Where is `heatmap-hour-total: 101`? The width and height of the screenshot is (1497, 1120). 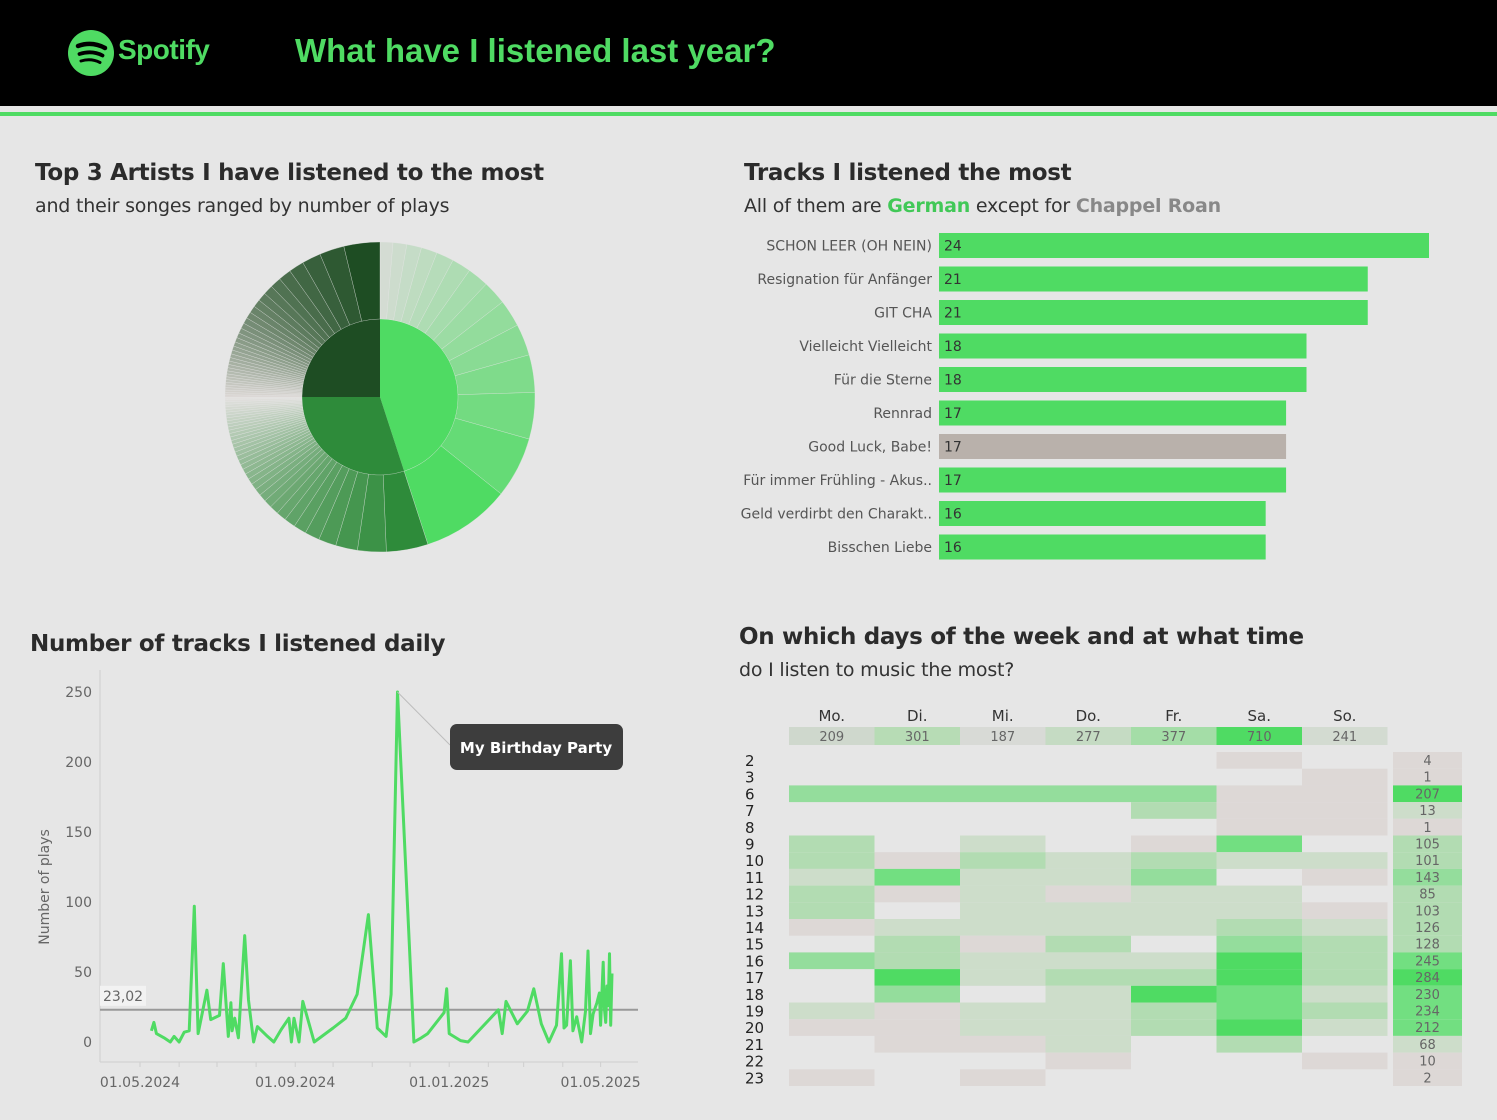 heatmap-hour-total: 101 is located at coordinates (1427, 861).